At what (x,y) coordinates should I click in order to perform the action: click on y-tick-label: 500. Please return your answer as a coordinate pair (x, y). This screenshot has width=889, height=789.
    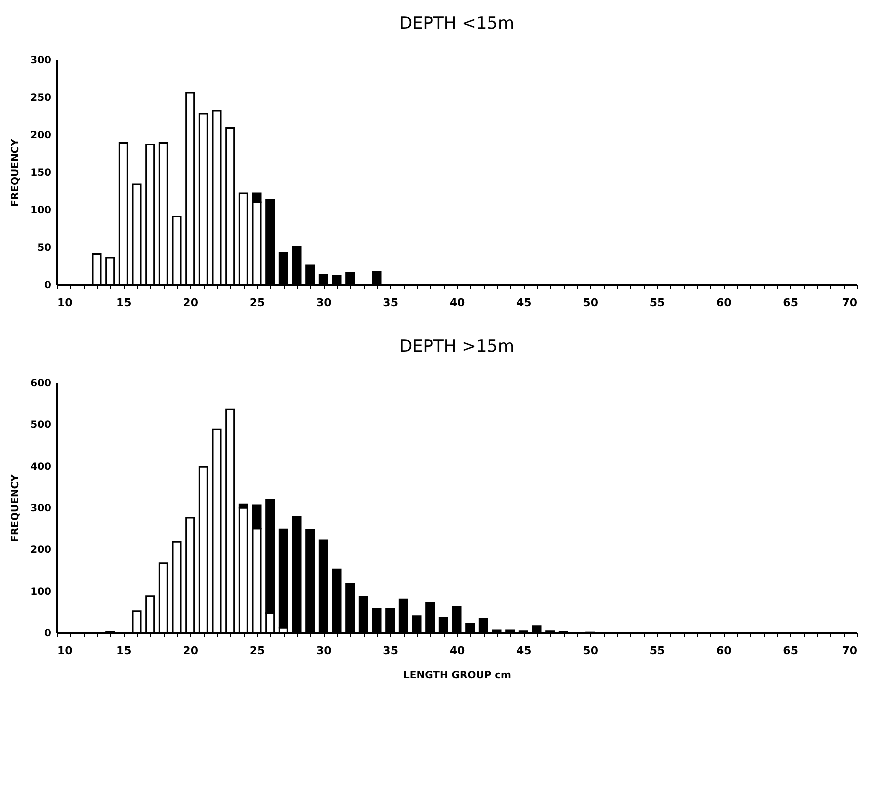
    Looking at the image, I should click on (41, 426).